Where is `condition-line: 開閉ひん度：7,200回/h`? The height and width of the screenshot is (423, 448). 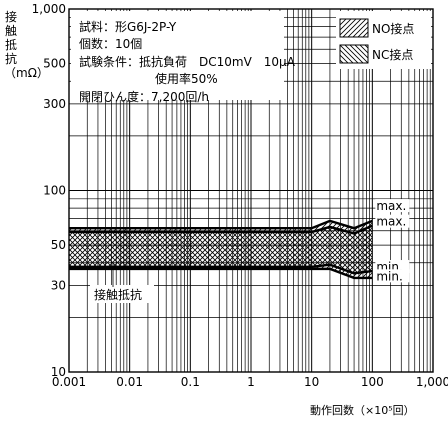
condition-line: 開閉ひん度：7,200回/h is located at coordinates (144, 96).